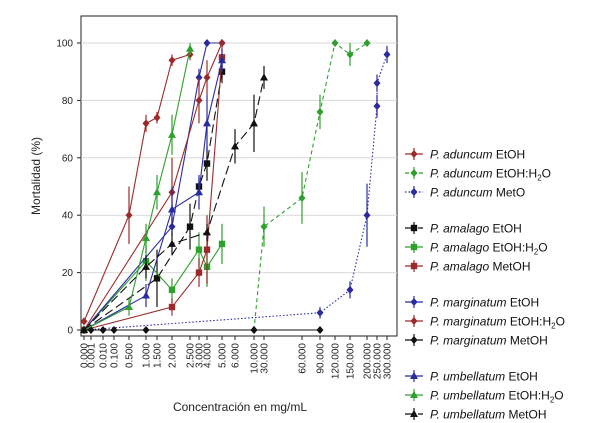 The width and height of the screenshot is (590, 423). I want to click on x-tick-label: 3.000, so click(200, 355).